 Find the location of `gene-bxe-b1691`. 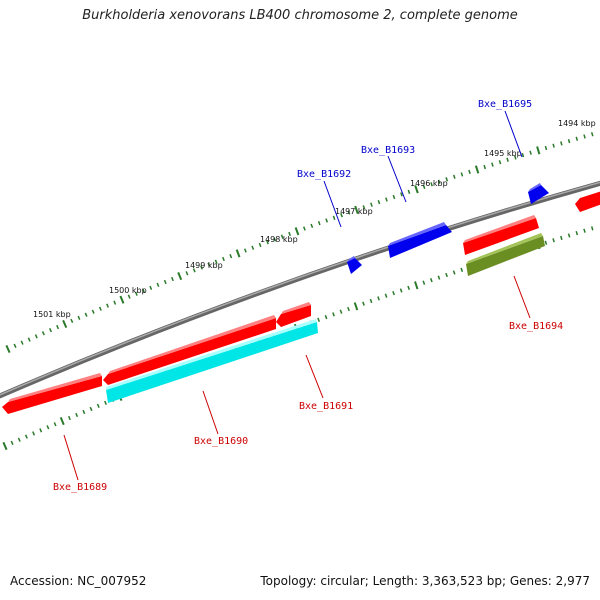

gene-bxe-b1691 is located at coordinates (293, 314).